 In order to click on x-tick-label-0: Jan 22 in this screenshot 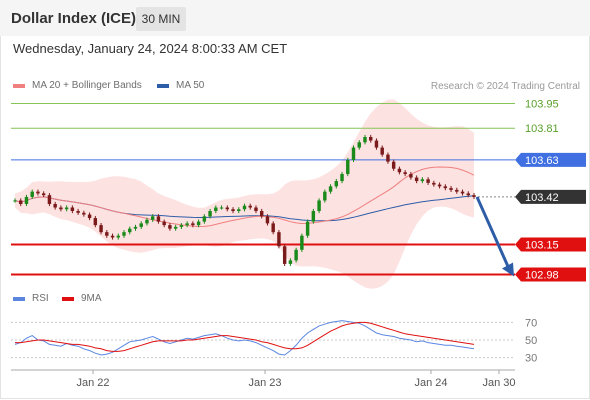, I will do `click(92, 383)`.